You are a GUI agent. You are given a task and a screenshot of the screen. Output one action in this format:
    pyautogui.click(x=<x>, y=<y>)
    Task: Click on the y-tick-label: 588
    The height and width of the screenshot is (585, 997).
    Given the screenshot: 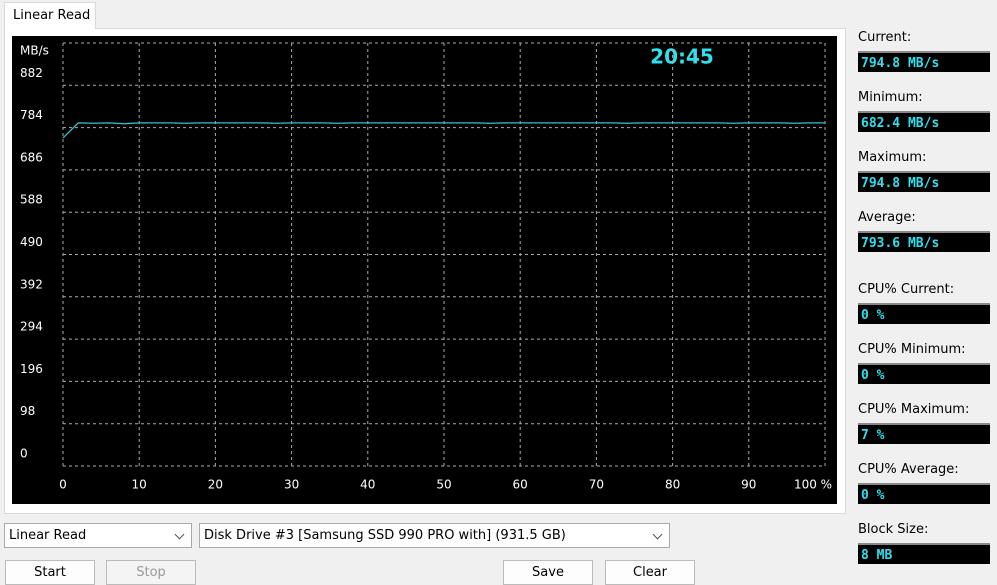 What is the action you would take?
    pyautogui.click(x=31, y=200)
    